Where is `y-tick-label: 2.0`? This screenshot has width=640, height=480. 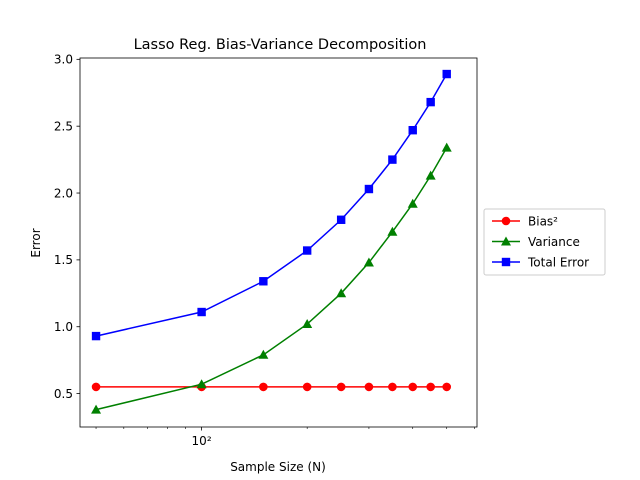
y-tick-label: 2.0 is located at coordinates (63, 193).